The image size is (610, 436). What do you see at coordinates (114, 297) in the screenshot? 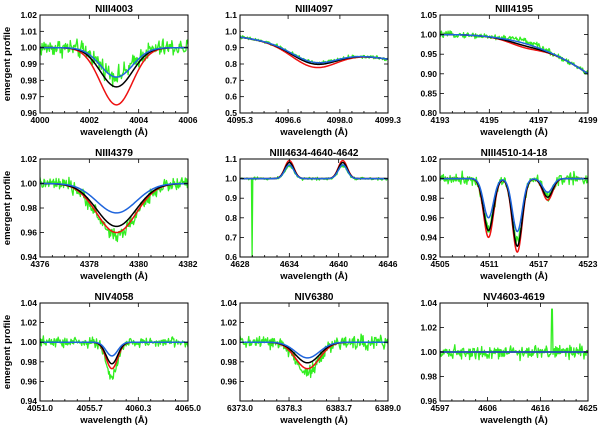
I see `panel-title: NIV4058` at bounding box center [114, 297].